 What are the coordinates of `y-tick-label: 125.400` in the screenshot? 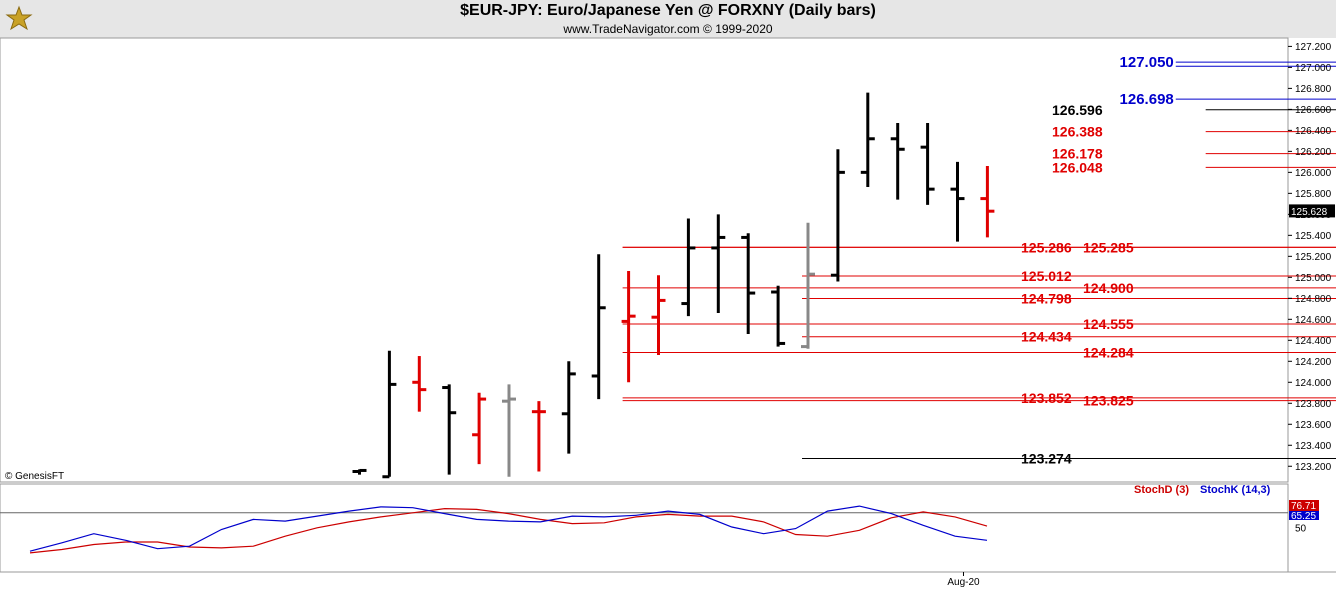 It's located at (1313, 236).